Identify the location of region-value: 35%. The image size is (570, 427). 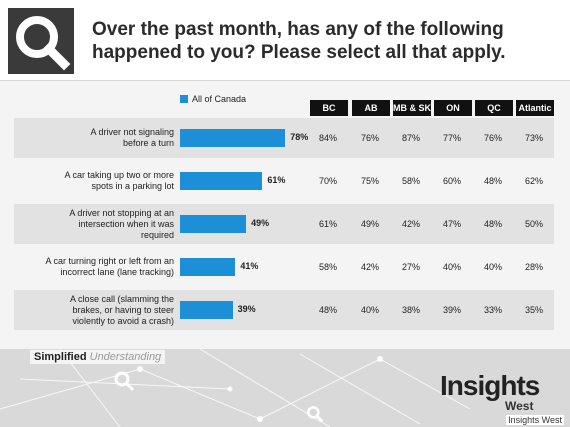
(533, 310).